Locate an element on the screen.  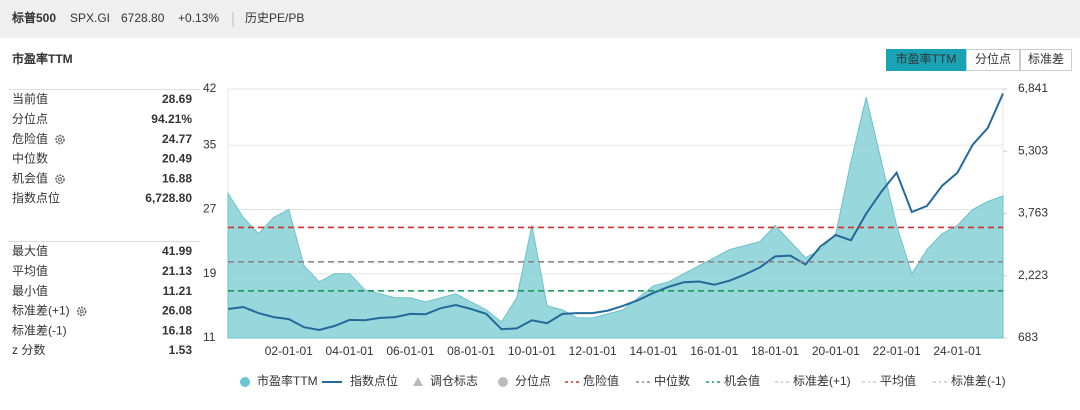
y-tick-label: 35 is located at coordinates (210, 144).